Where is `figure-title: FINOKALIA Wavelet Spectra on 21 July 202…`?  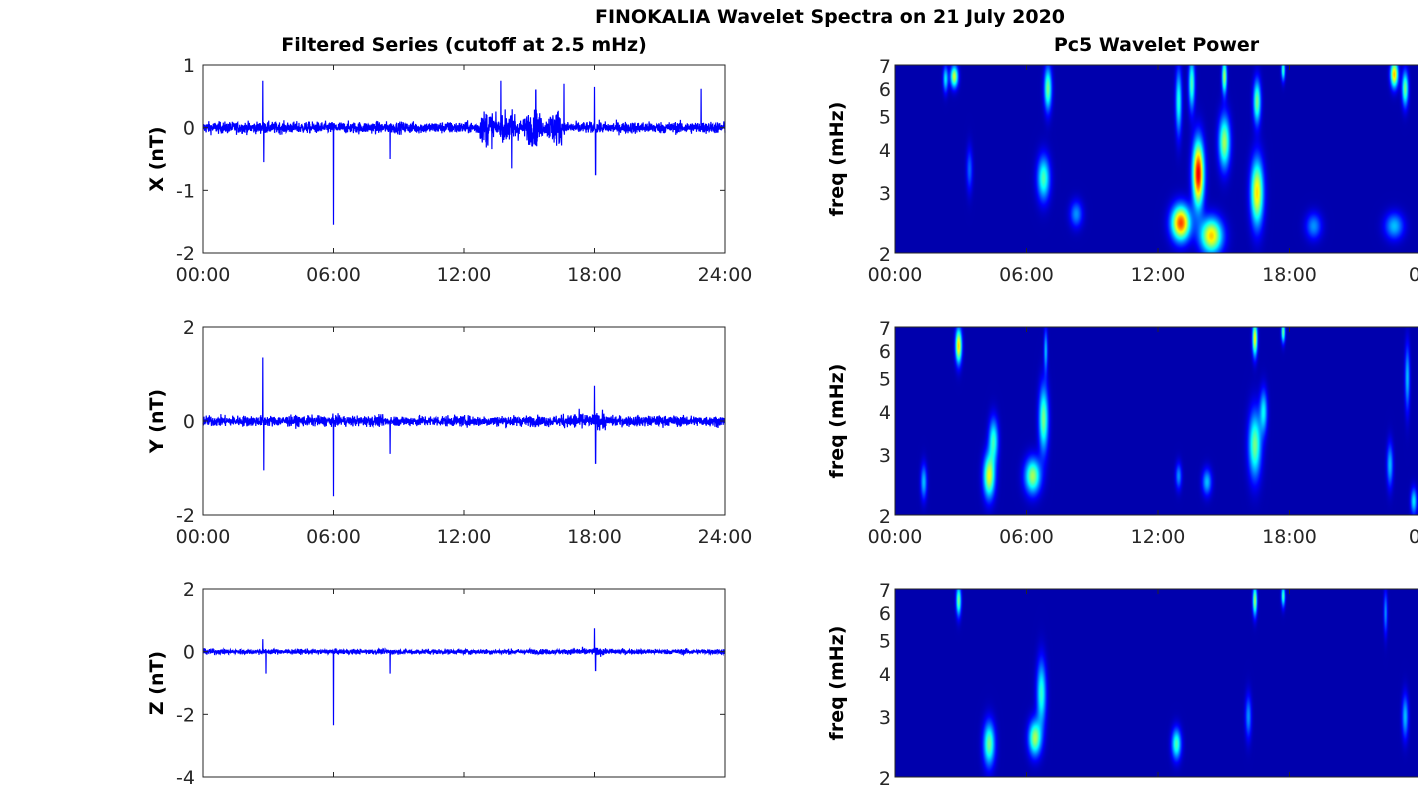
figure-title: FINOKALIA Wavelet Spectra on 21 July 202… is located at coordinates (830, 17).